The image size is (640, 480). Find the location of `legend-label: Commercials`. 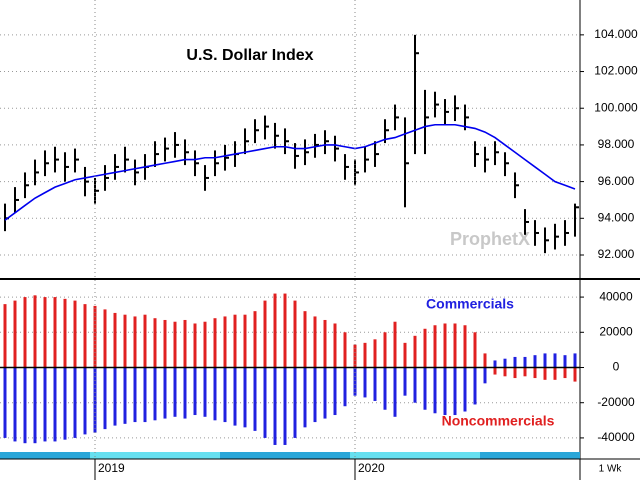

legend-label: Commercials is located at coordinates (470, 304).